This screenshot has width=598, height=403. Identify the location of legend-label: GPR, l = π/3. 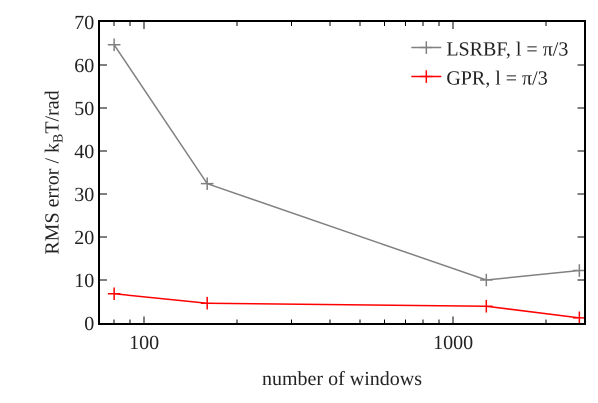
(497, 78).